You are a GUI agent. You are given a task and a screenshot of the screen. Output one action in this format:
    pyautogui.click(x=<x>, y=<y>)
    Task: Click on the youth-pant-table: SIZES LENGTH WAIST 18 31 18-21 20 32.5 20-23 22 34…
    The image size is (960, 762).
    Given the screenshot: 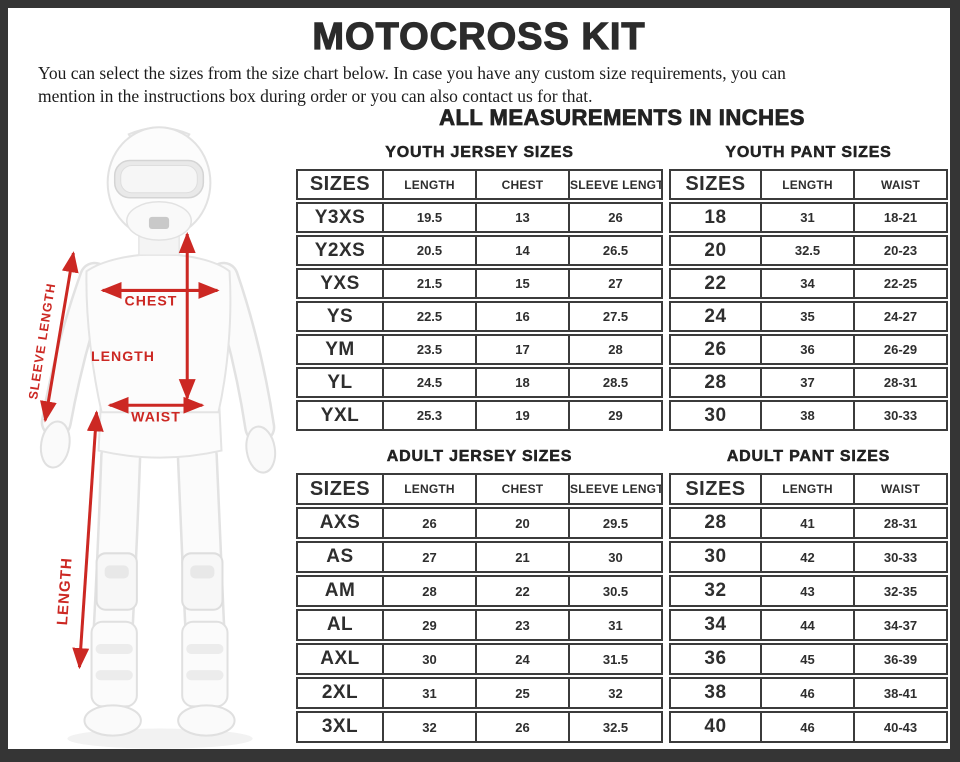 What is the action you would take?
    pyautogui.click(x=808, y=300)
    